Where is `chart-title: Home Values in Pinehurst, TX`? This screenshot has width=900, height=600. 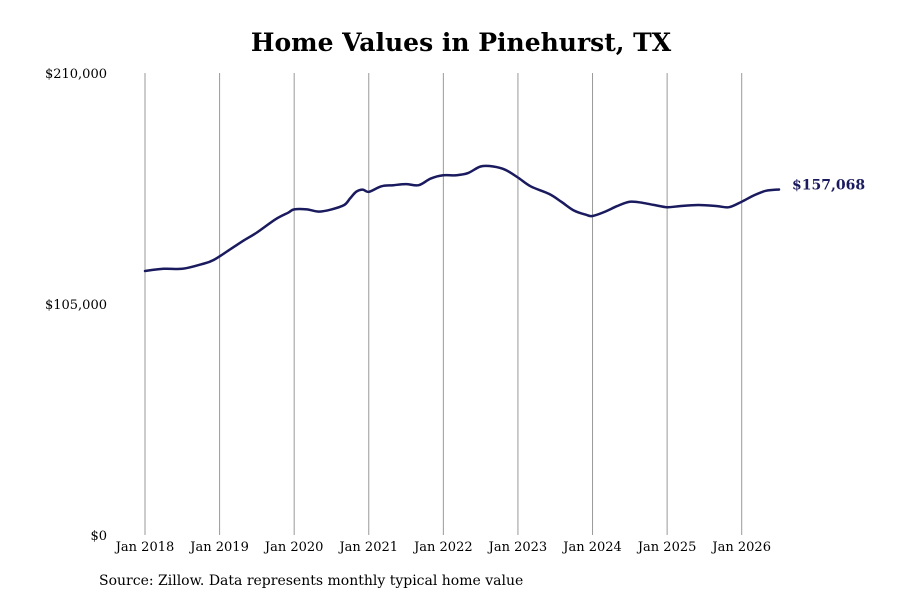
chart-title: Home Values in Pinehurst, TX is located at coordinates (461, 42).